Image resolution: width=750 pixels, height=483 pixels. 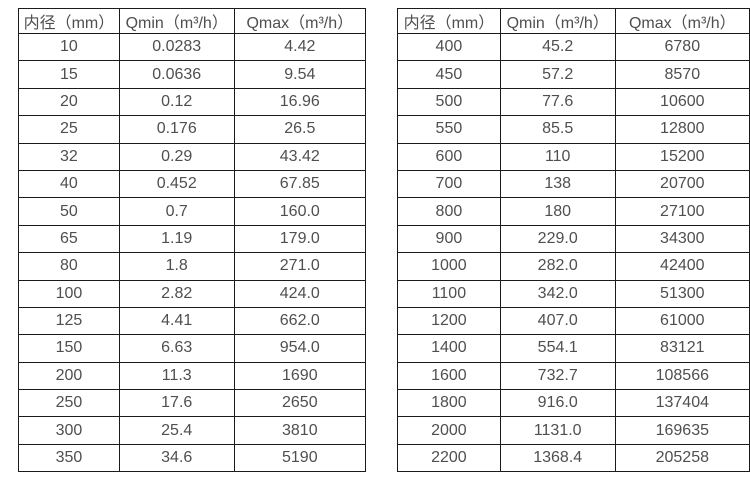 I want to click on table-row: 1400 554.1 83121, so click(x=573, y=348).